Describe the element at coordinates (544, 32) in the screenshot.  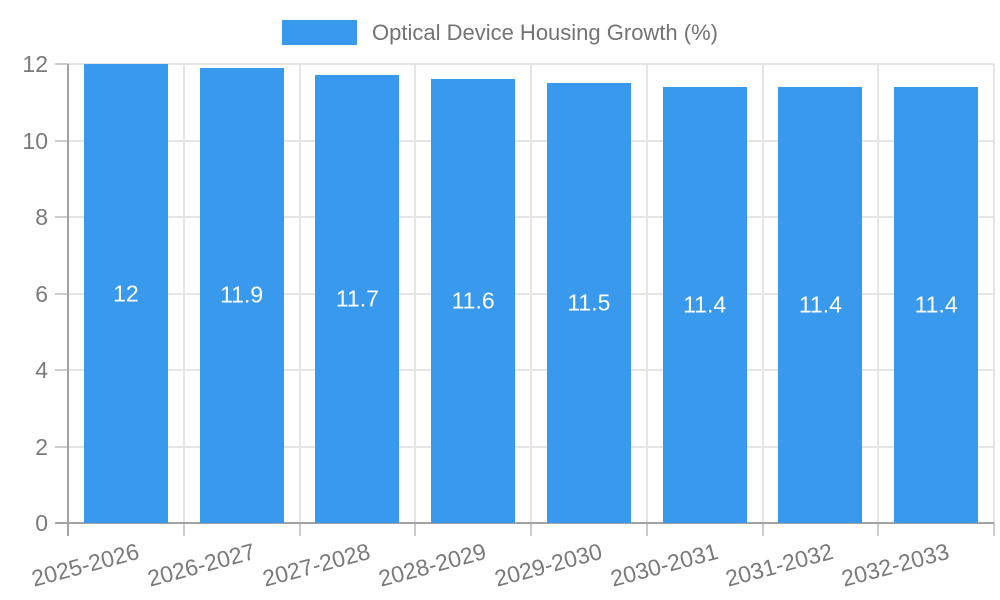
I see `legend-label: Optical Device Housing Growth (%)` at that location.